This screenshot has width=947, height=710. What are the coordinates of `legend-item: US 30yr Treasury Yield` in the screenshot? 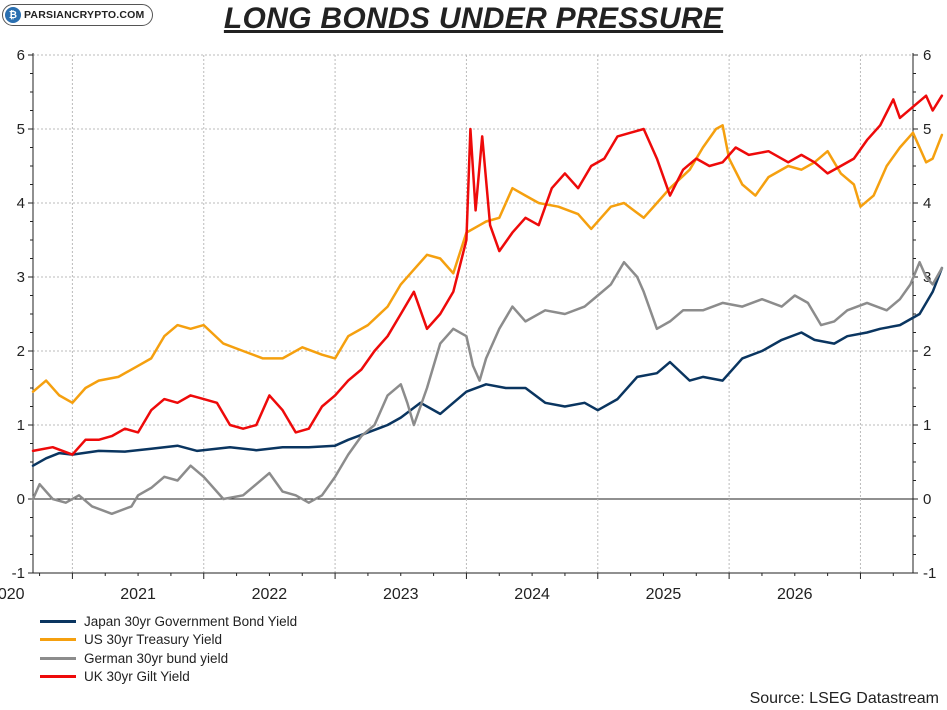 It's located at (168, 640).